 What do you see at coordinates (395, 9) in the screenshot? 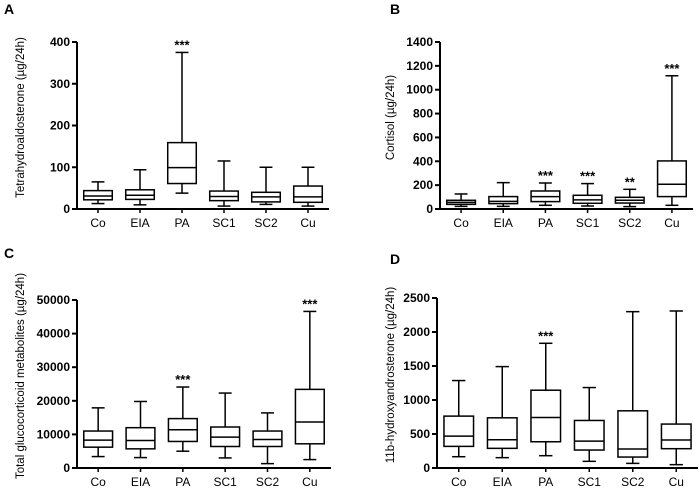
I see `panel-label: B` at bounding box center [395, 9].